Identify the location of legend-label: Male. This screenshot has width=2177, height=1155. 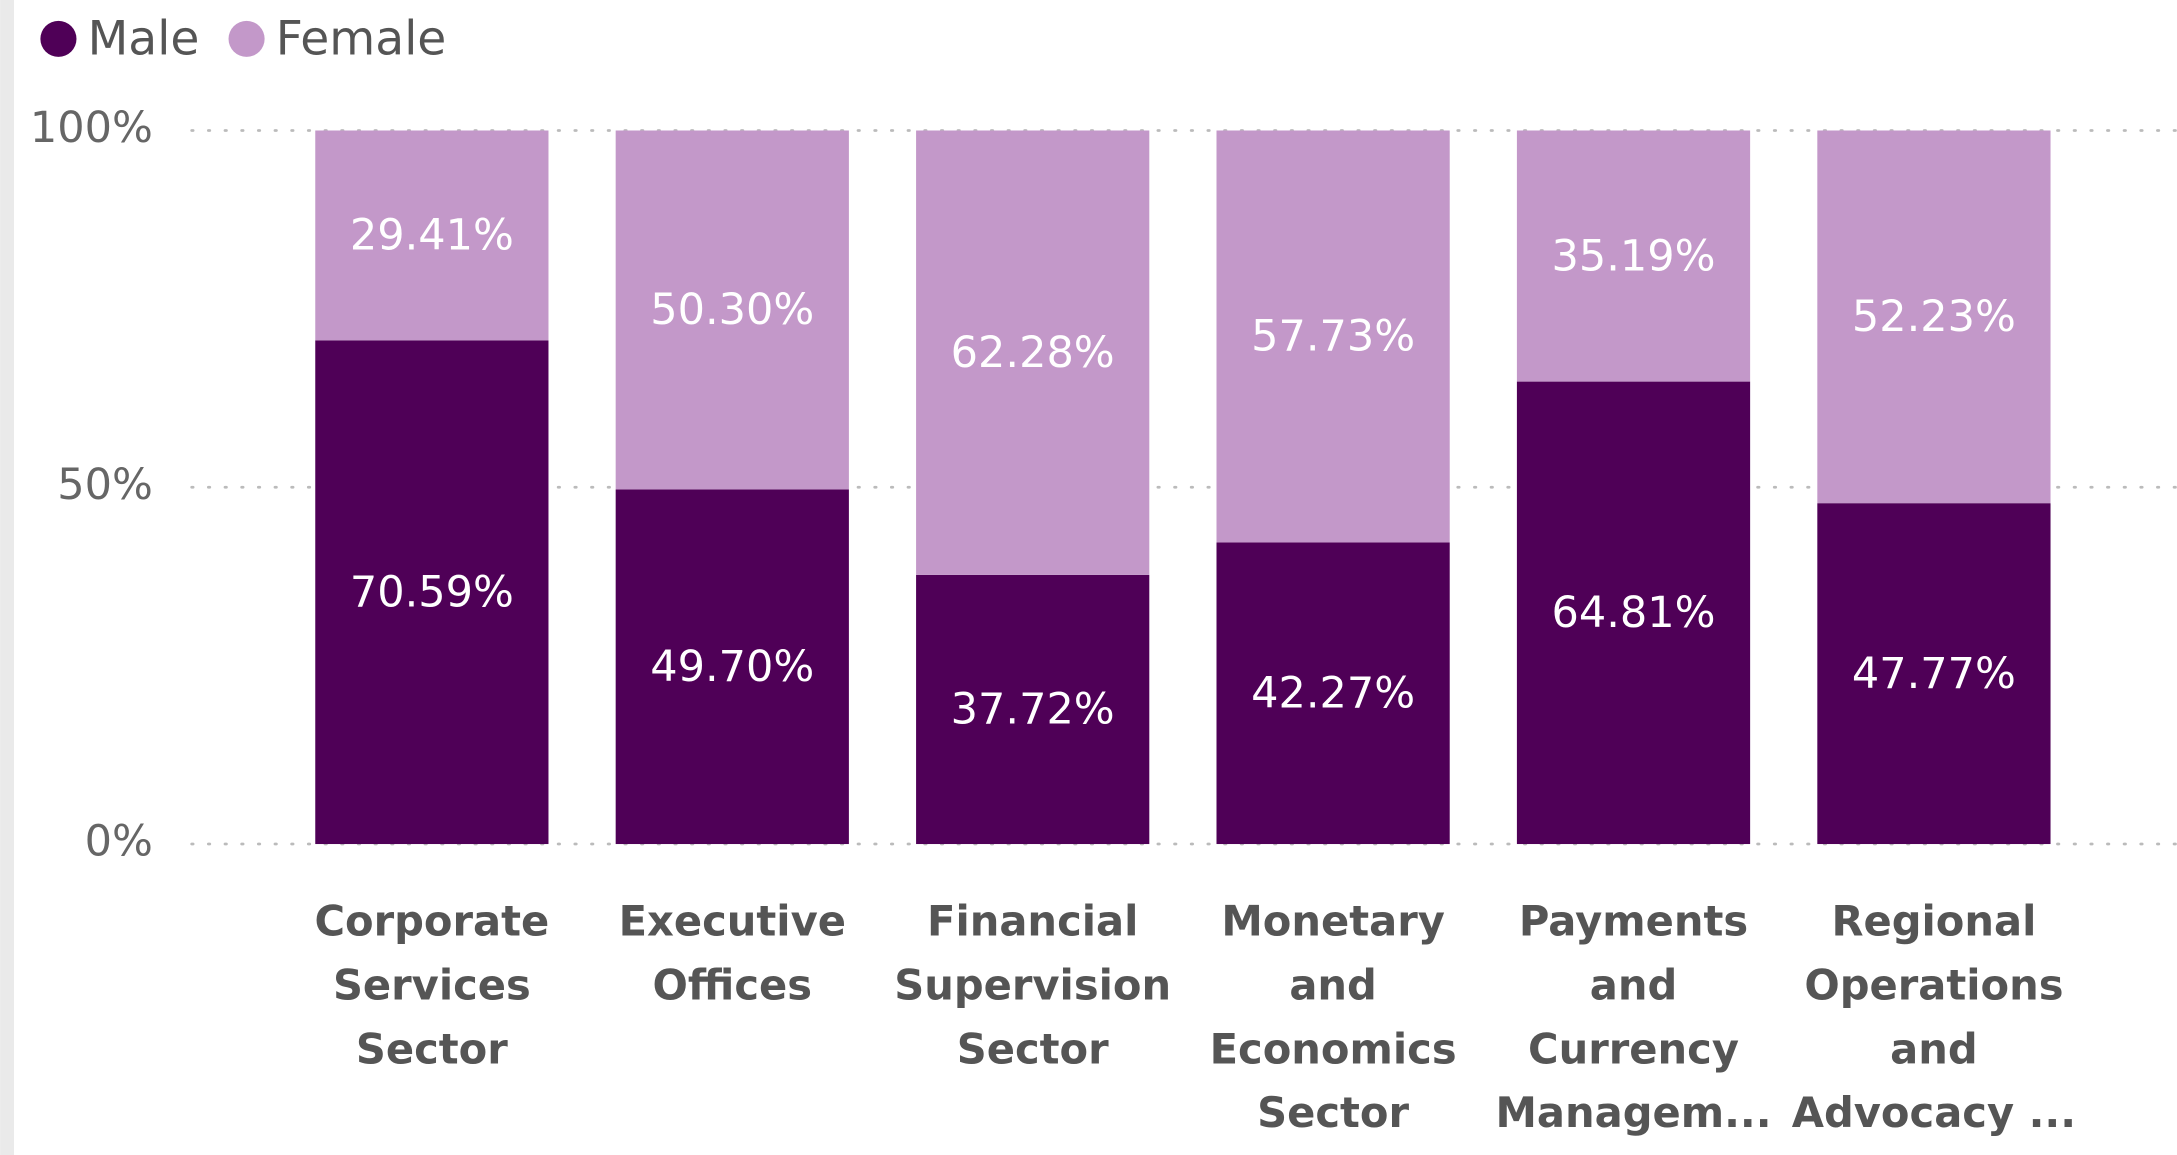
(144, 39).